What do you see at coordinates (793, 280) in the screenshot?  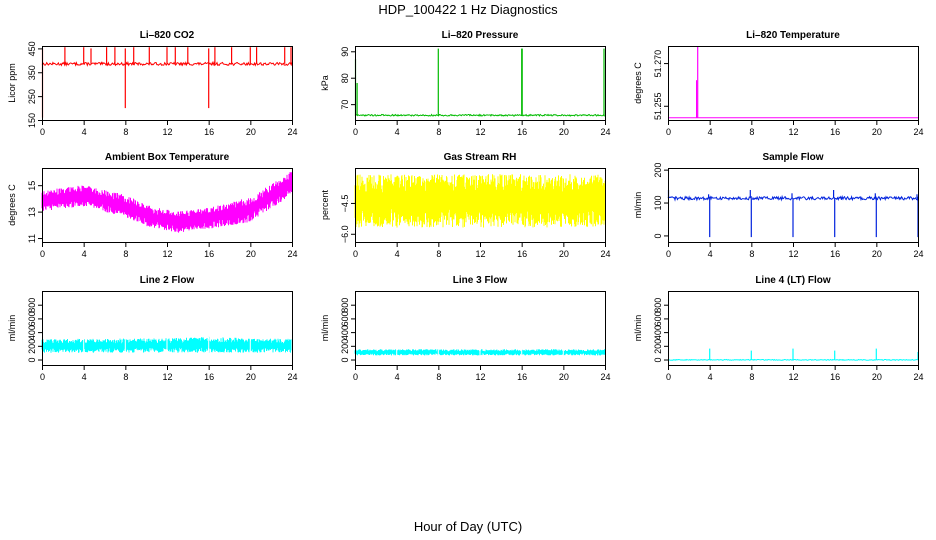 I see `panel-title: Line 4 (LT) Flow` at bounding box center [793, 280].